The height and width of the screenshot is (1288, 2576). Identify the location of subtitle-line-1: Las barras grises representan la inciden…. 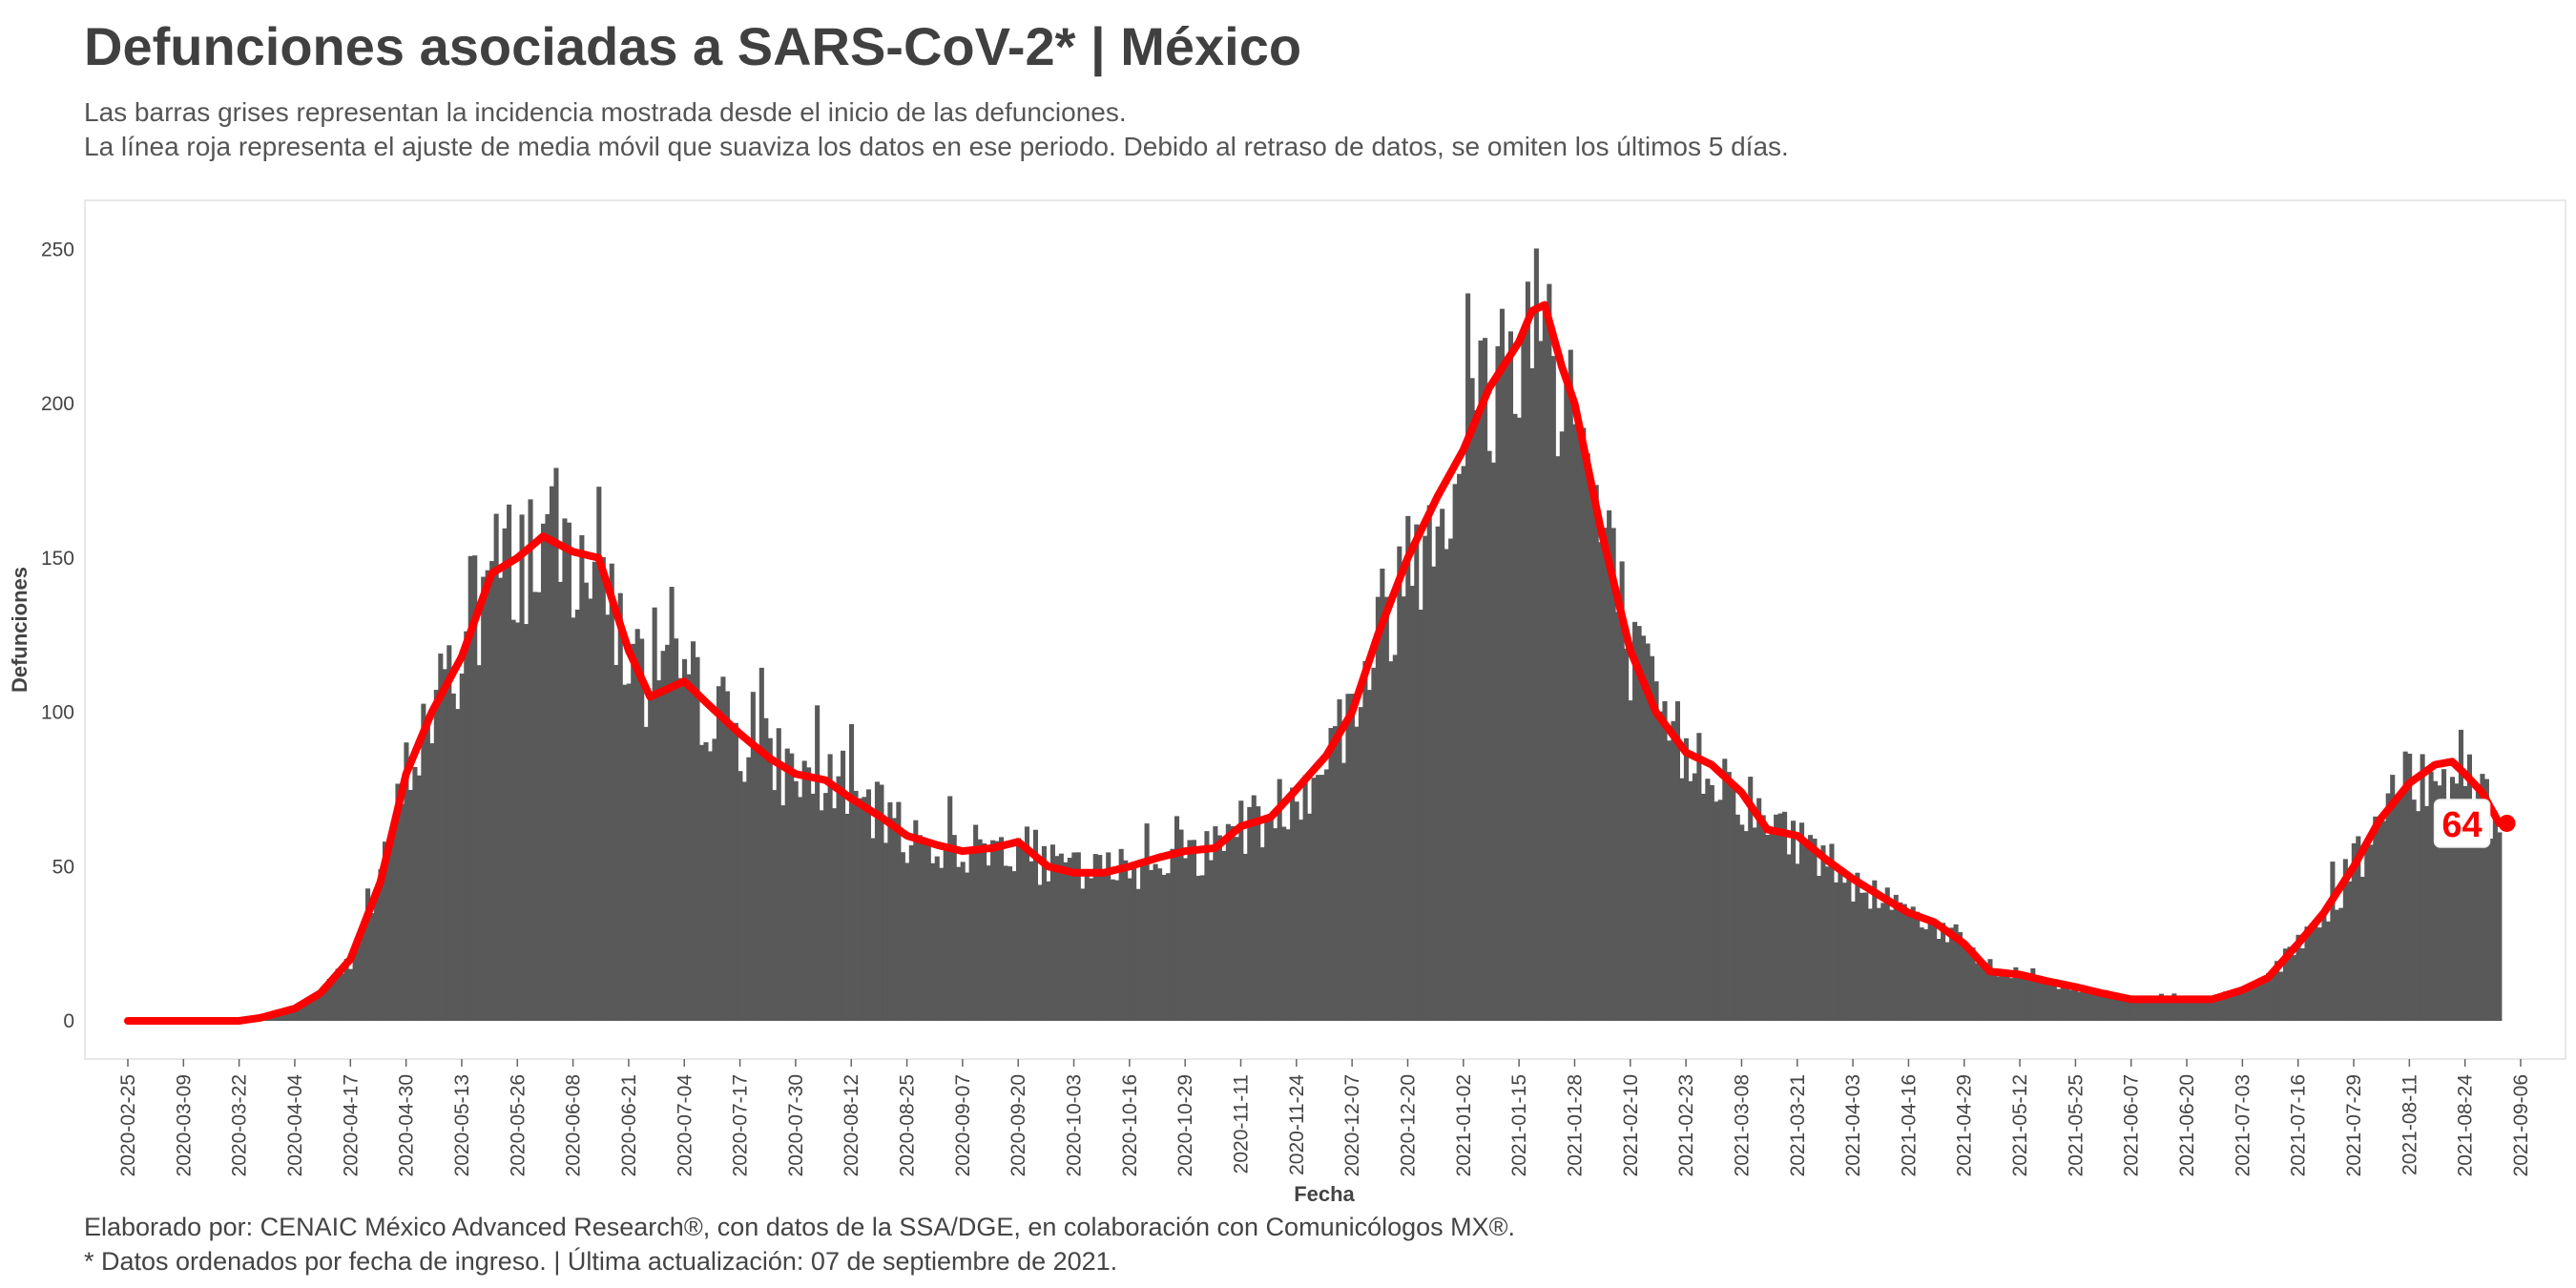
(605, 112).